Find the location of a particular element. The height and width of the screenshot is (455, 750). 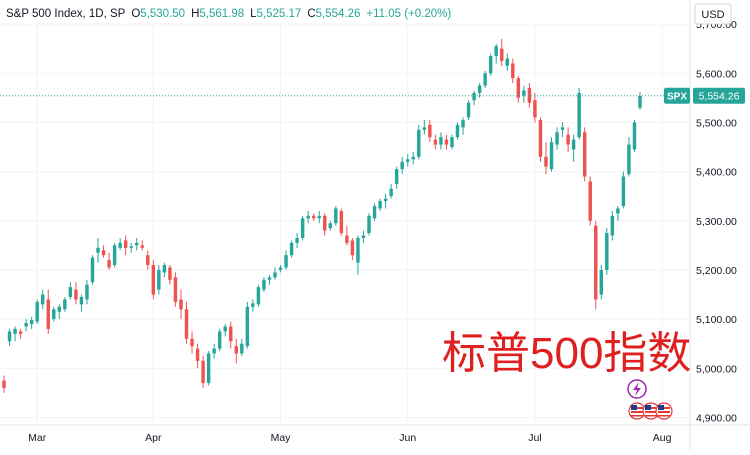

us-flag-icon is located at coordinates (664, 411).